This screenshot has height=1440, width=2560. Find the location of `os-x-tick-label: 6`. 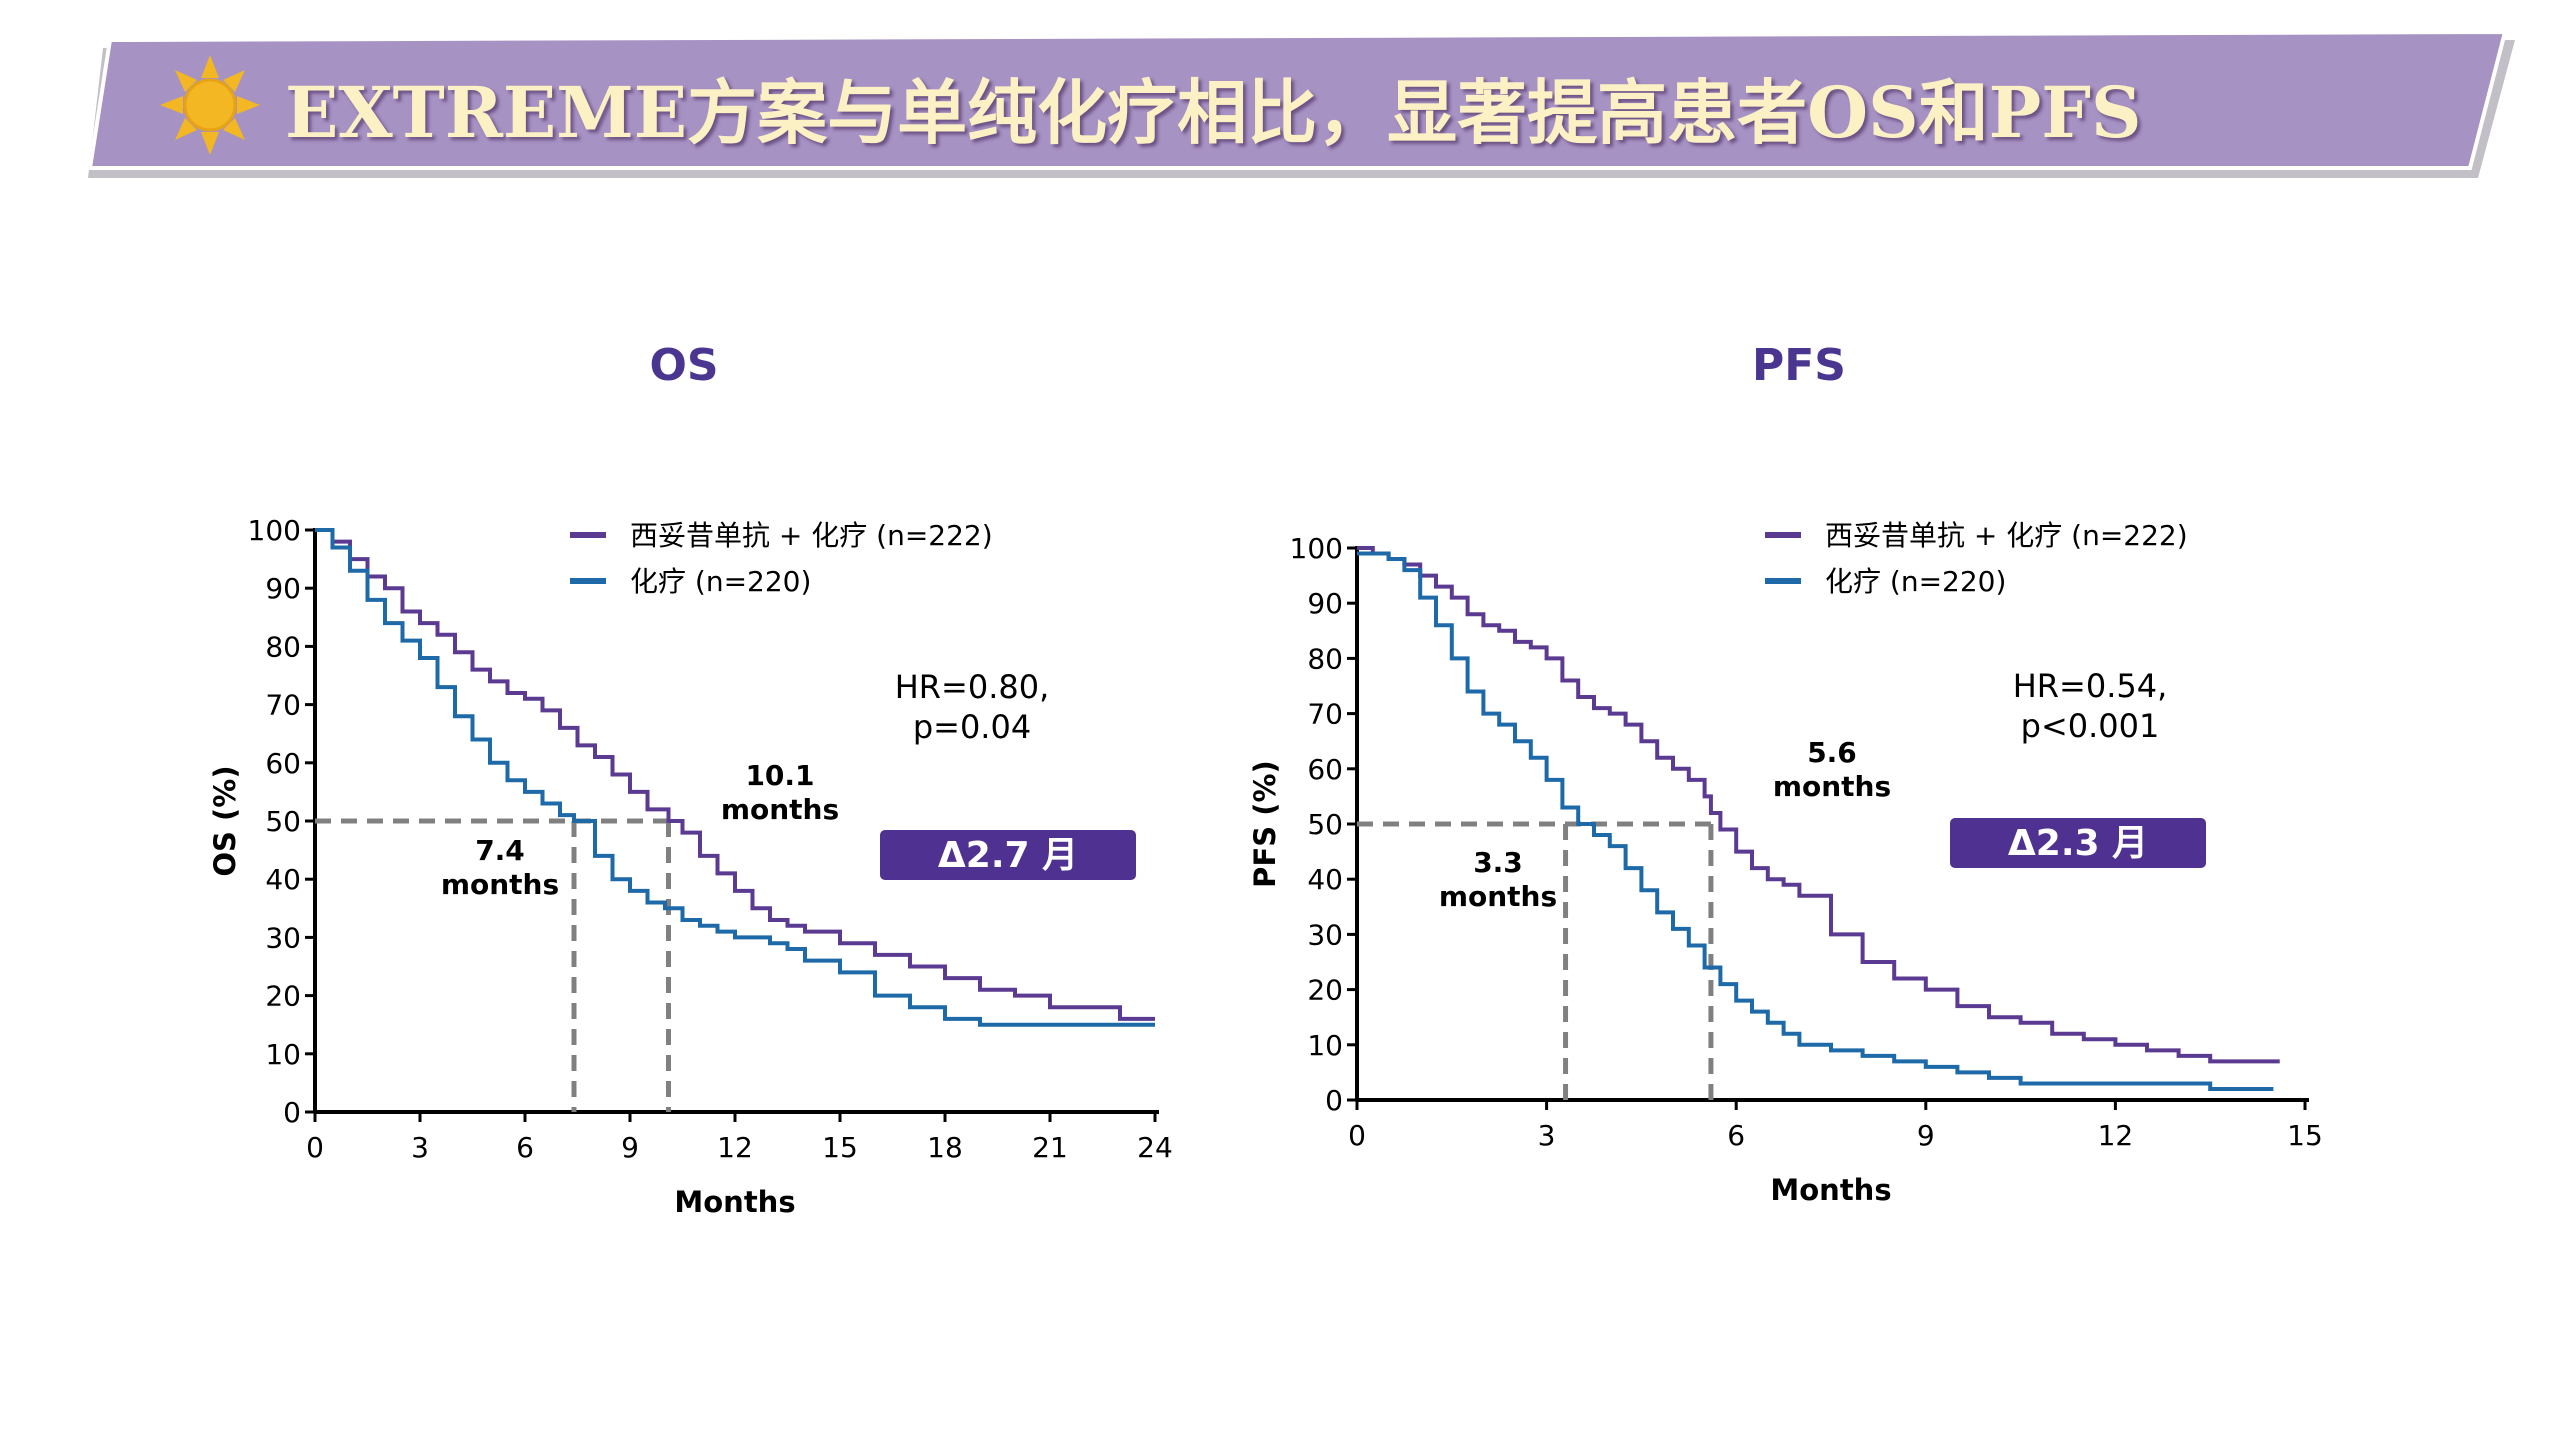

os-x-tick-label: 6 is located at coordinates (525, 1147).